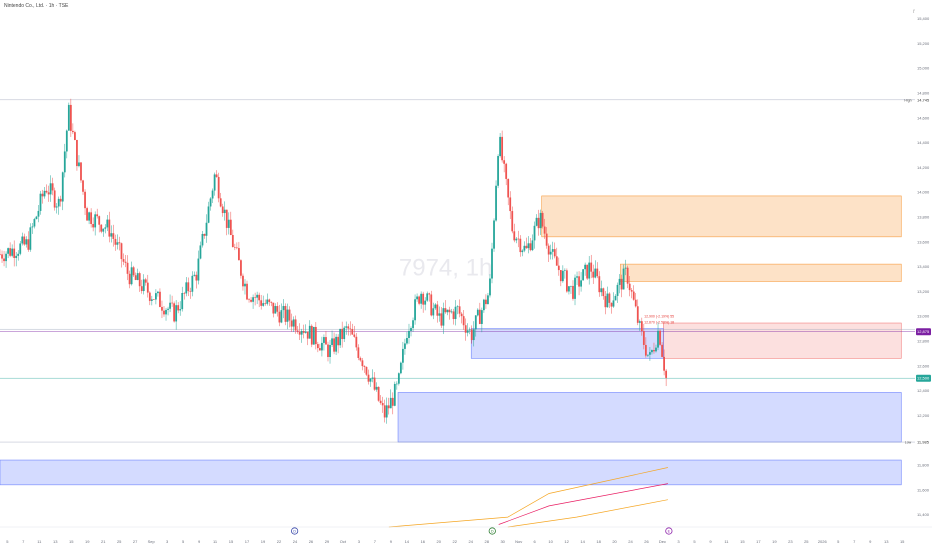  Describe the element at coordinates (669, 532) in the screenshot. I see `event-marker-3-label: E` at that location.